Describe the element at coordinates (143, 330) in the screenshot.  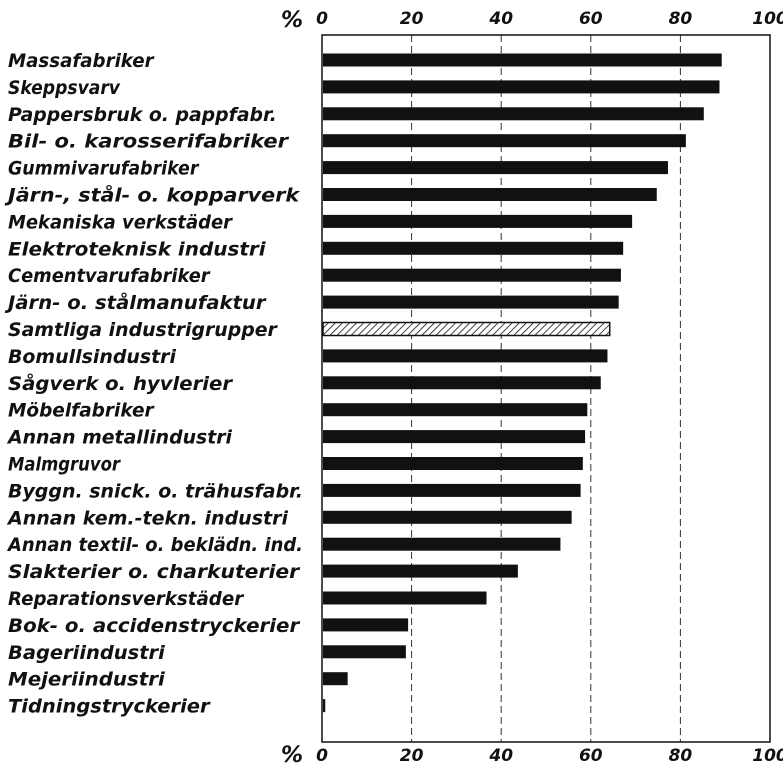
I see `category-label: Samtliga industrigrupper` at that location.